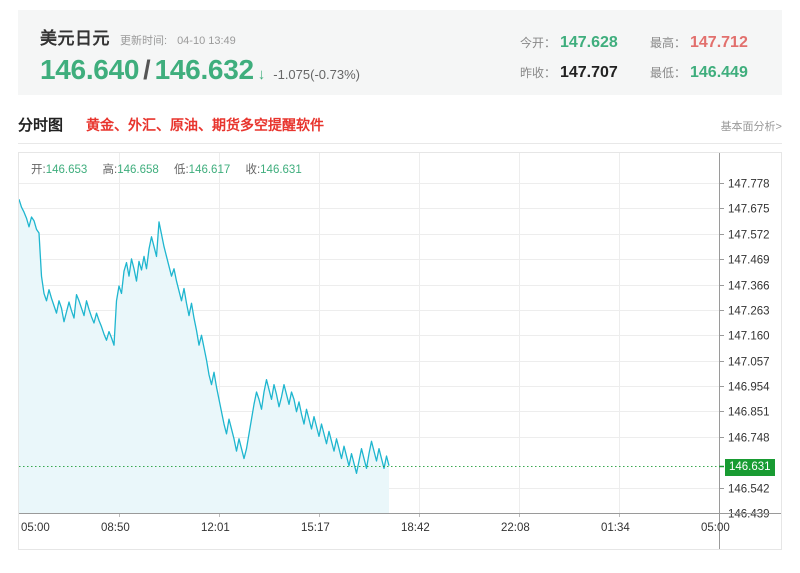  What do you see at coordinates (749, 210) in the screenshot?
I see `y-tick-label: 147.675` at bounding box center [749, 210].